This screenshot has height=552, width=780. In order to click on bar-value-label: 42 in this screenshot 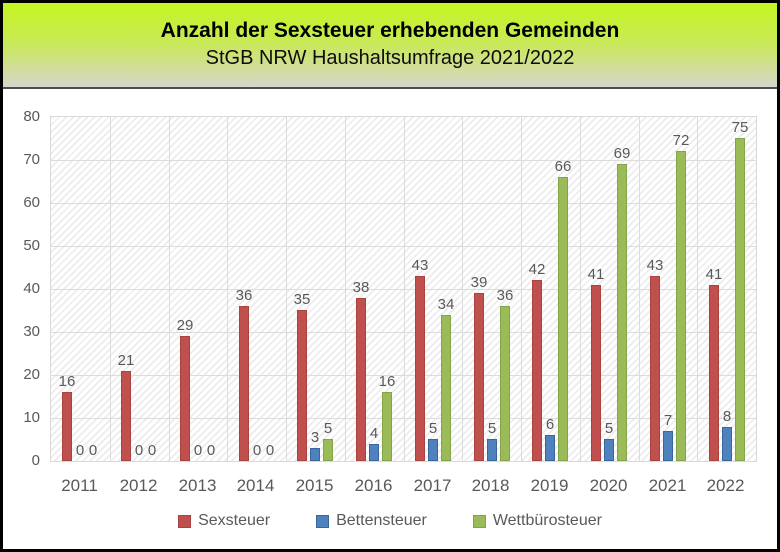, I will do `click(537, 269)`.